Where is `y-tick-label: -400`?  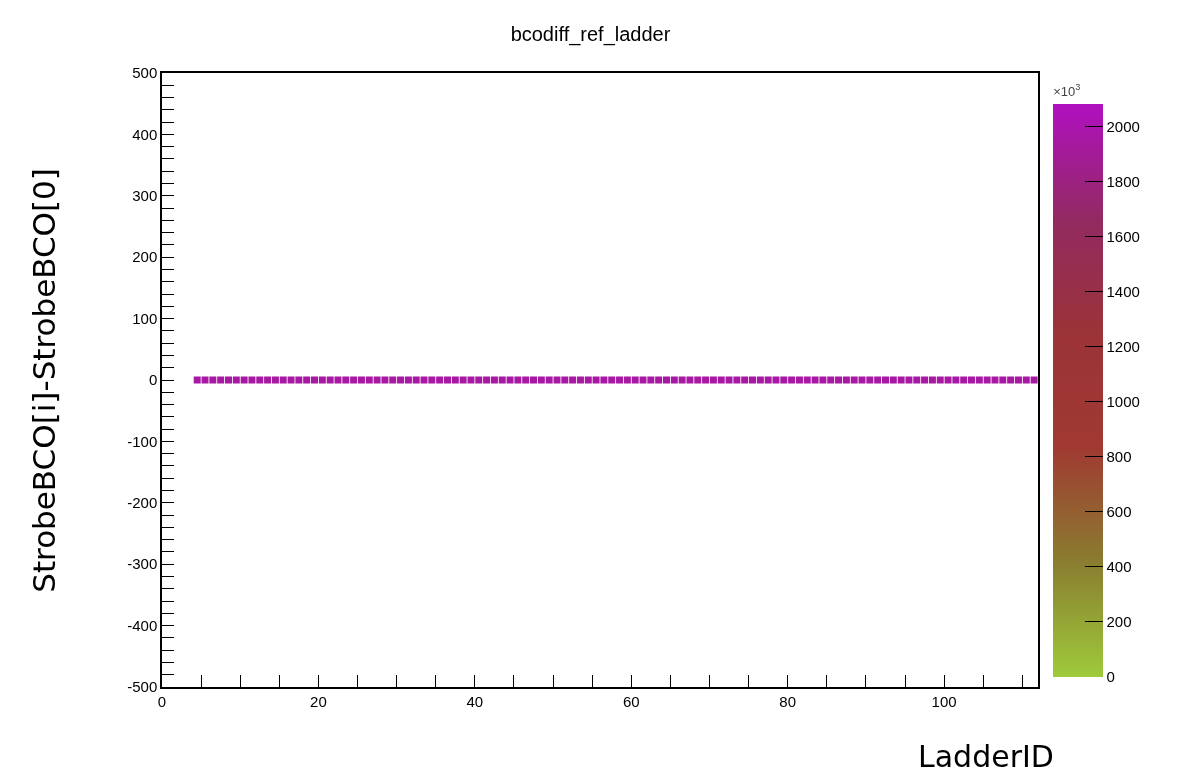
y-tick-label: -400 is located at coordinates (142, 625).